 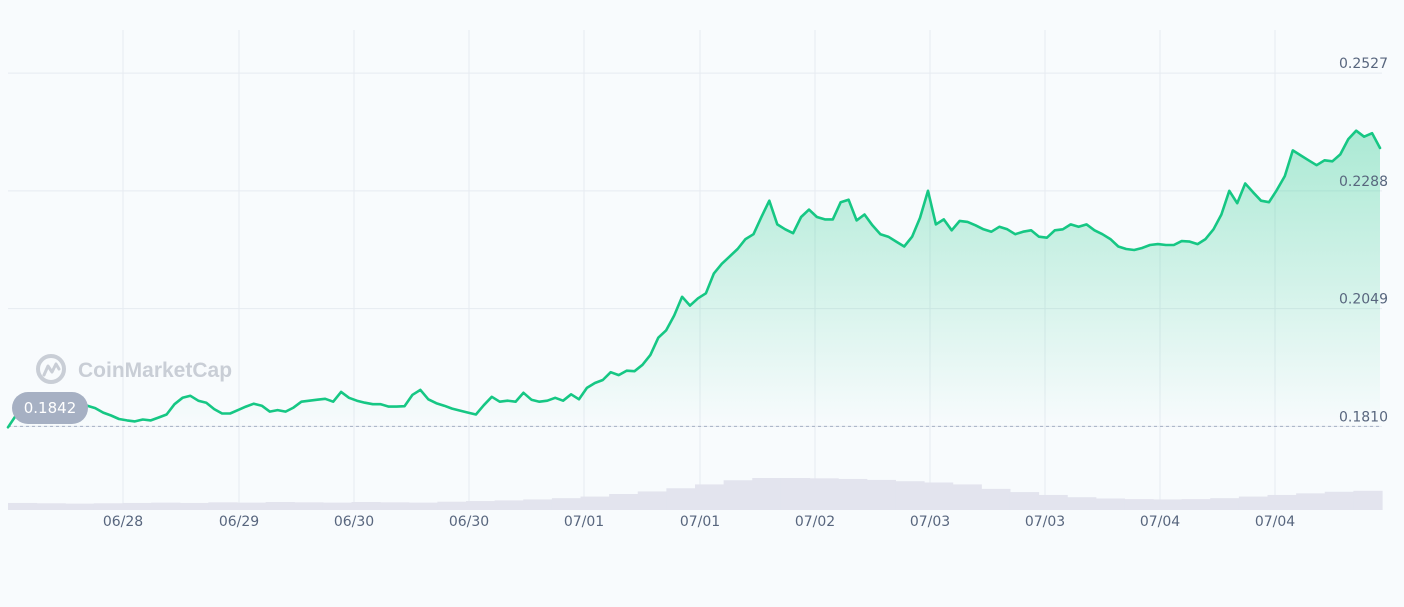 What do you see at coordinates (815, 522) in the screenshot?
I see `x-tick-label: 07/02` at bounding box center [815, 522].